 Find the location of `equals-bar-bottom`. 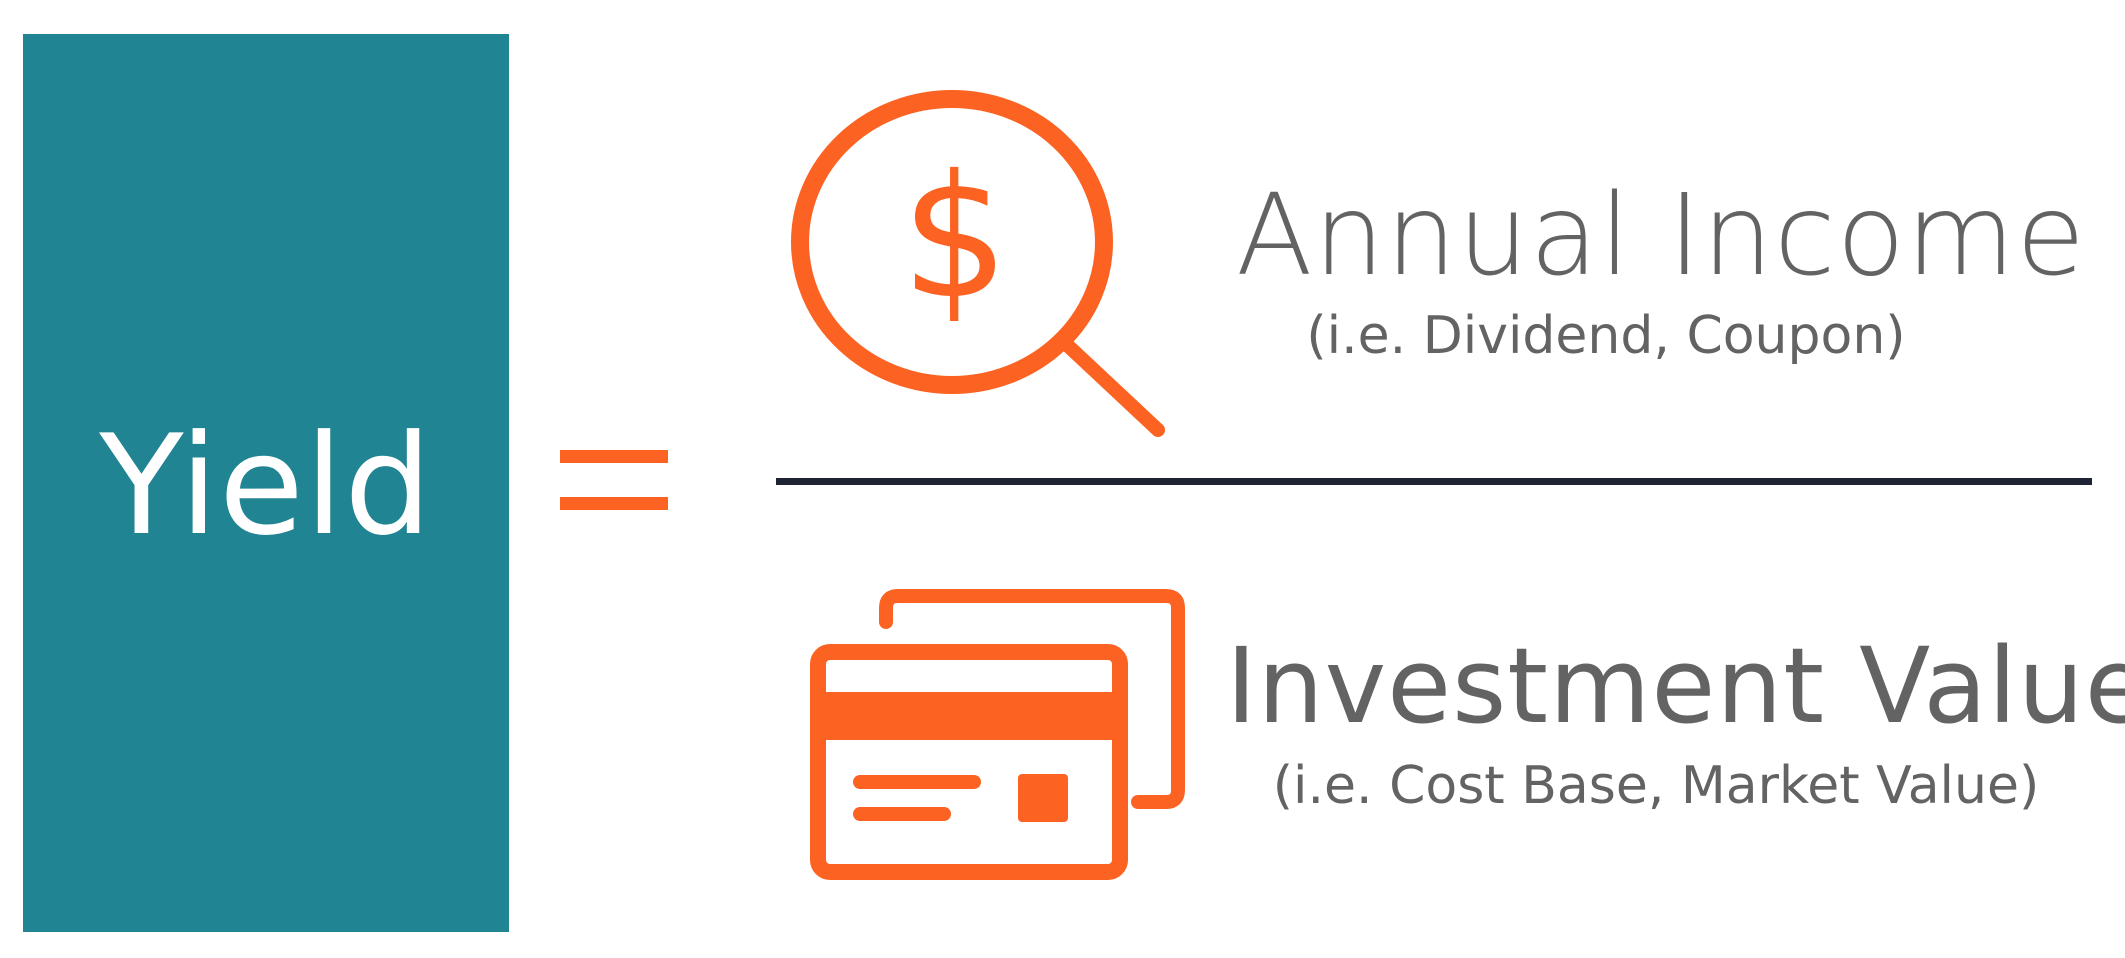

equals-bar-bottom is located at coordinates (614, 503).